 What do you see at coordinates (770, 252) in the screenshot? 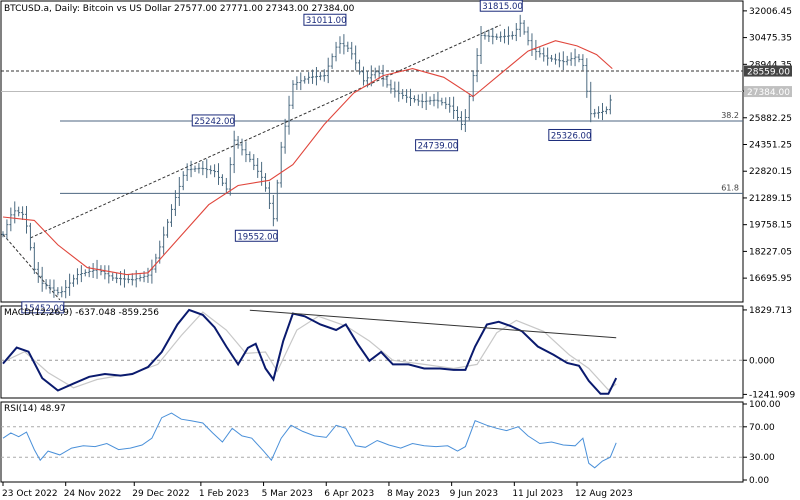
I see `price-tick-label: 18227.05` at bounding box center [770, 252].